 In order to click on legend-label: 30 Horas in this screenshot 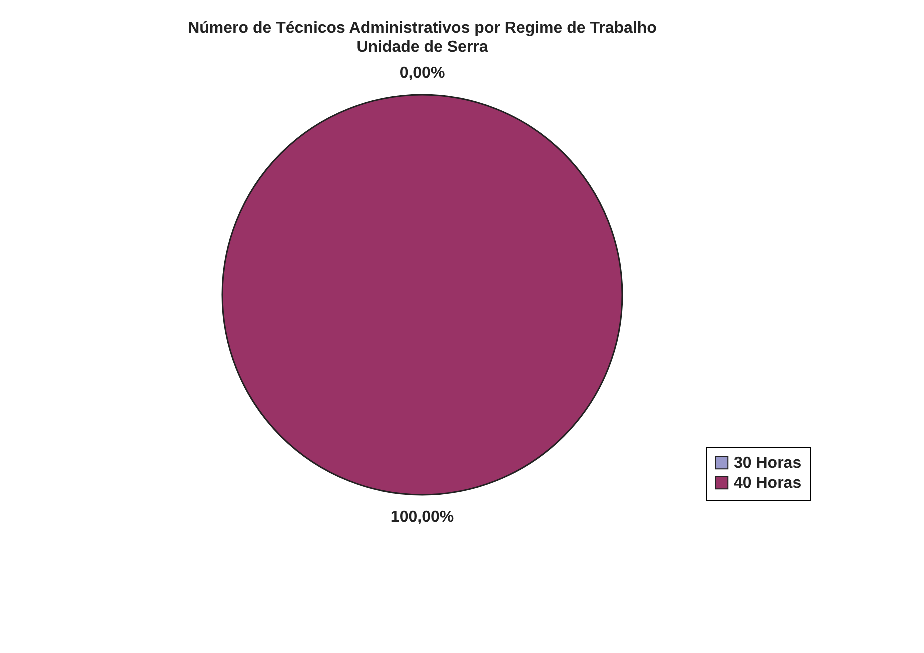, I will do `click(768, 463)`.